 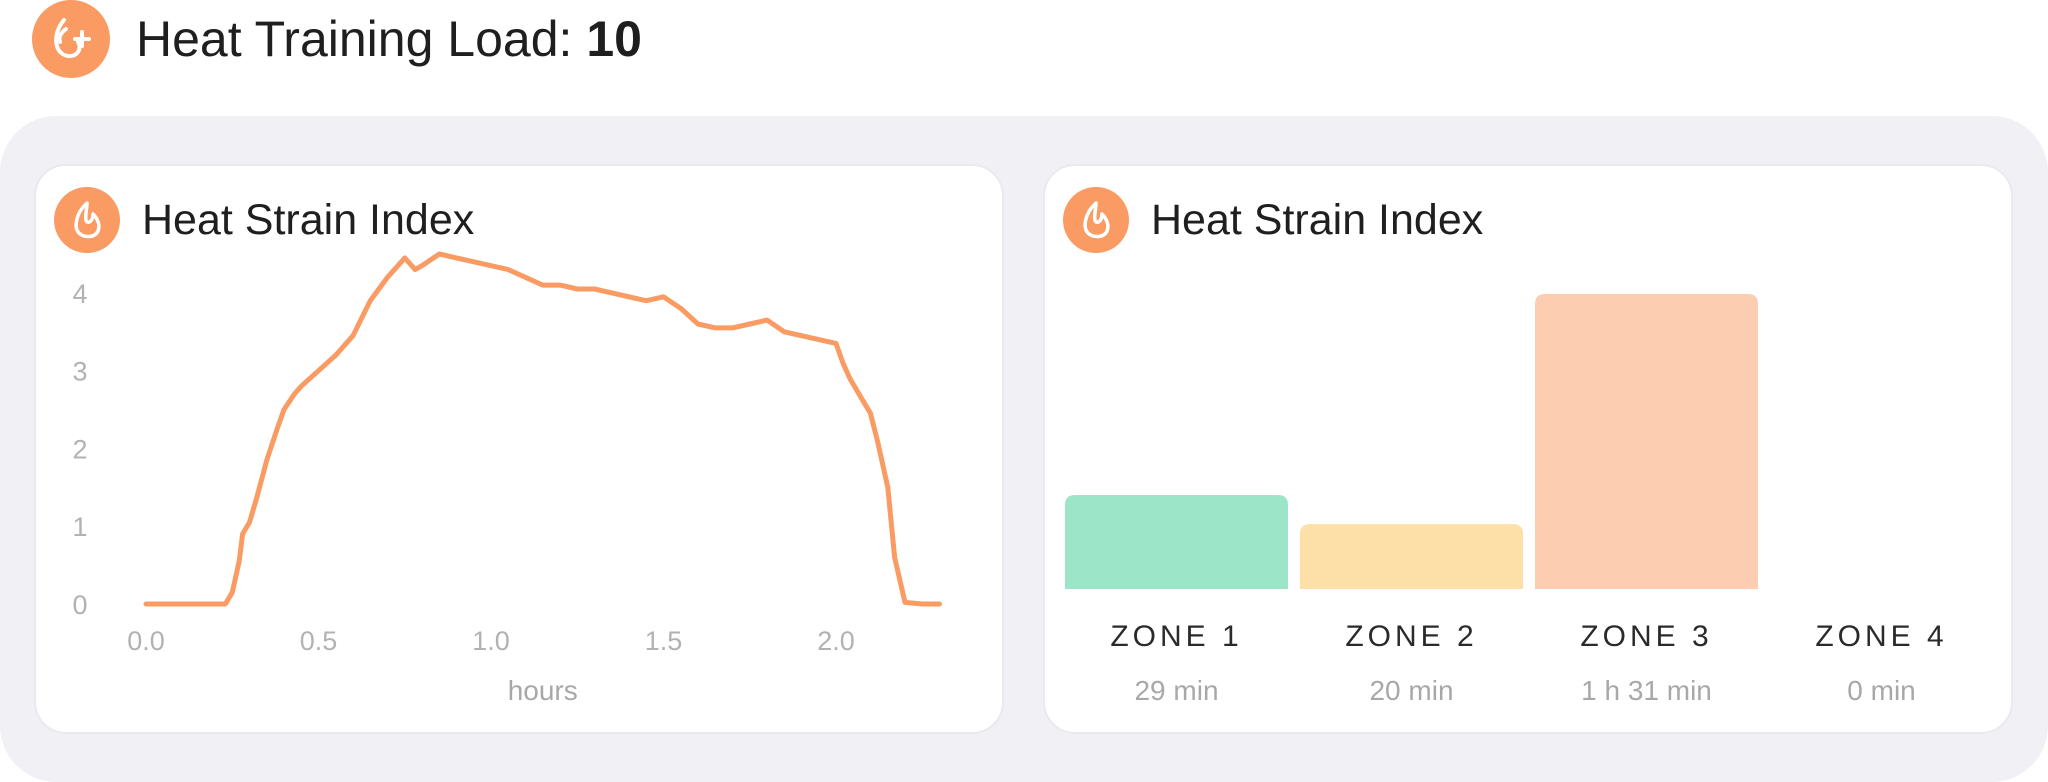 I want to click on x-axis-title: hours, so click(x=543, y=690).